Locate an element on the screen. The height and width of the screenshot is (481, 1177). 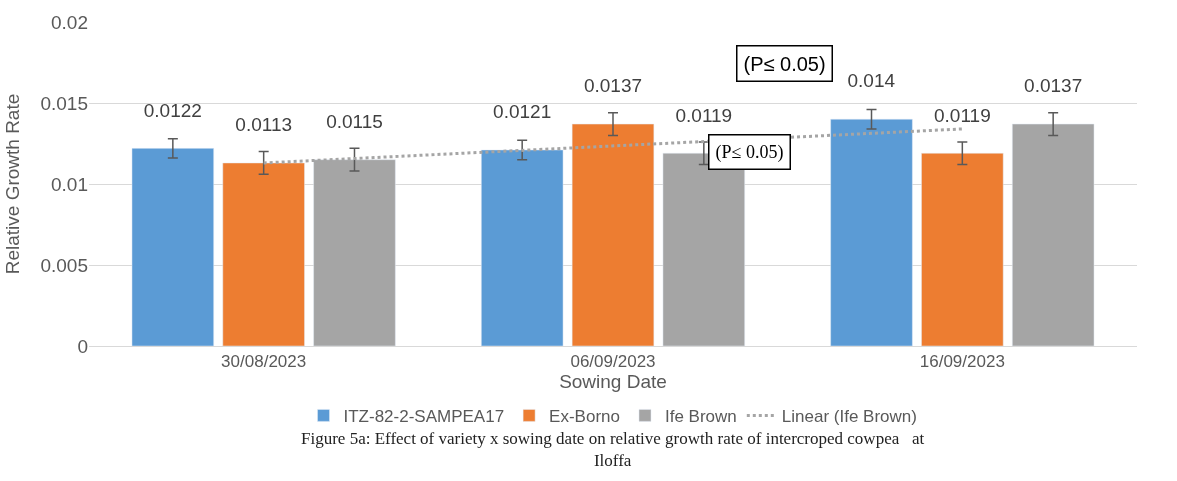
y-tick-label: 0.005 is located at coordinates (64, 265).